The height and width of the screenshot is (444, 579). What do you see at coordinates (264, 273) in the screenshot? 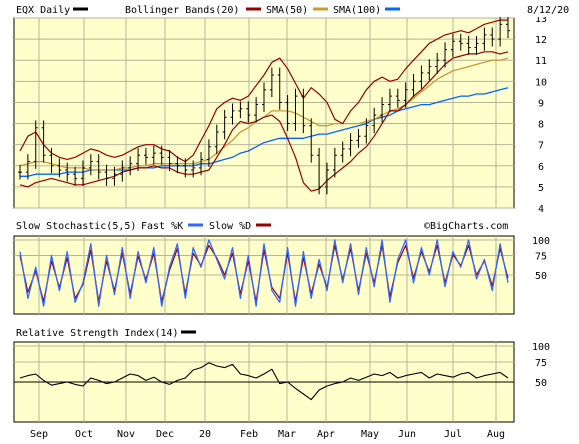
I see `fast-k-line` at bounding box center [264, 273].